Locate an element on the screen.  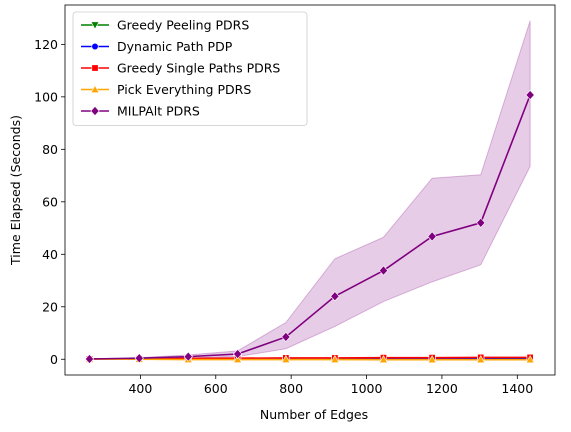
legend-box is located at coordinates (190, 68).